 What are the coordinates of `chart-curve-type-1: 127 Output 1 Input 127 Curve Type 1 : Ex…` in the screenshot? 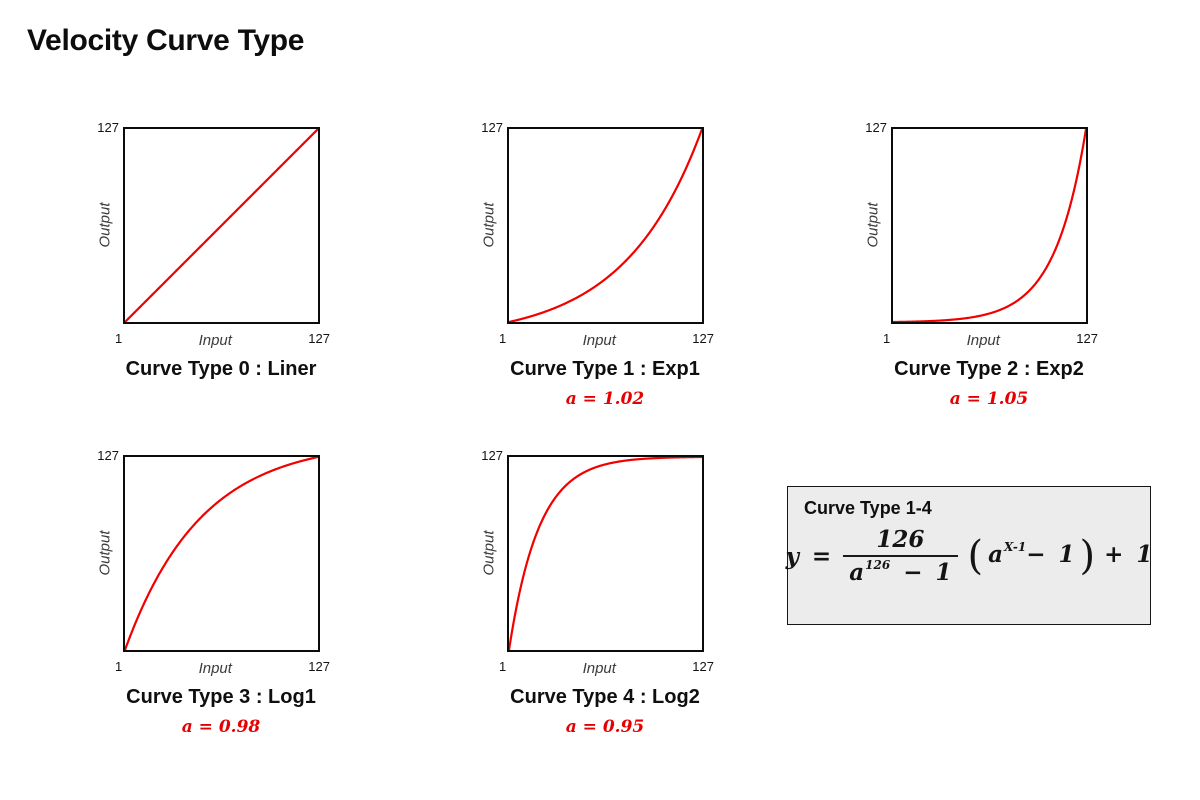 It's located at (589, 269).